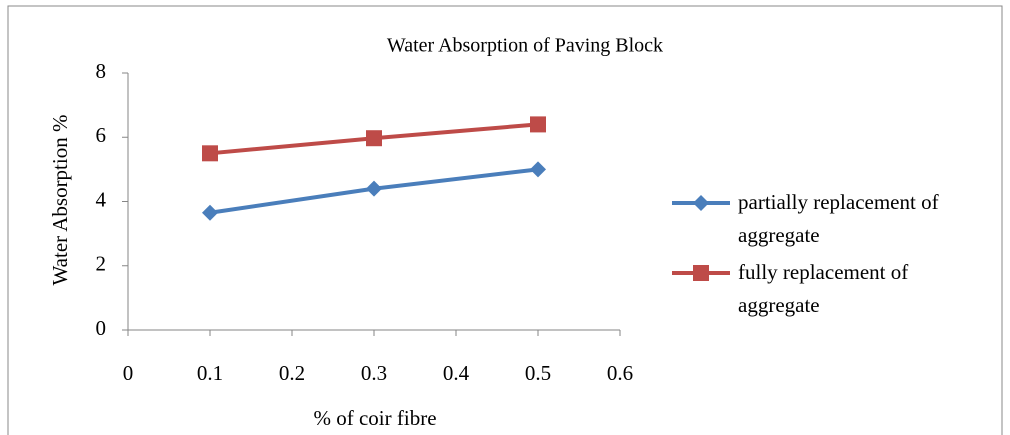 The image size is (1010, 435). What do you see at coordinates (620, 373) in the screenshot?
I see `x-tick-label: 0.6` at bounding box center [620, 373].